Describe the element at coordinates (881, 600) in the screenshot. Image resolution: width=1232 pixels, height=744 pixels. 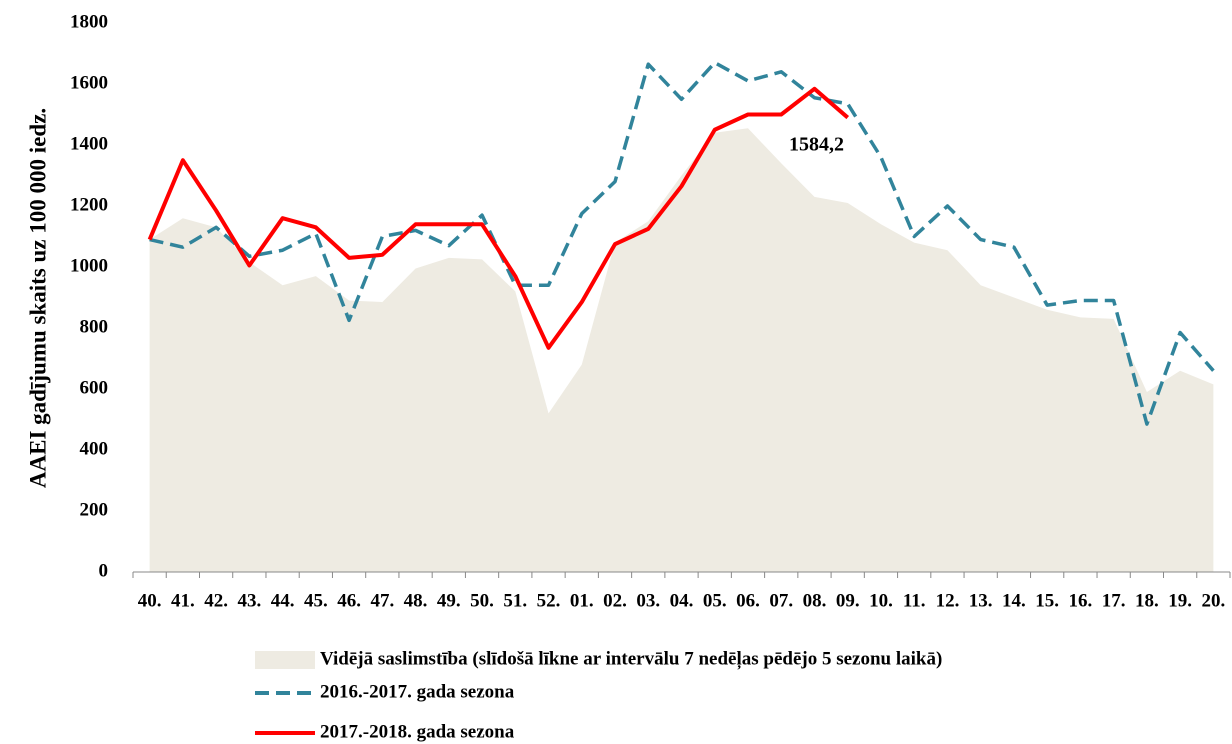
I see `x-tick-label: 10.` at that location.